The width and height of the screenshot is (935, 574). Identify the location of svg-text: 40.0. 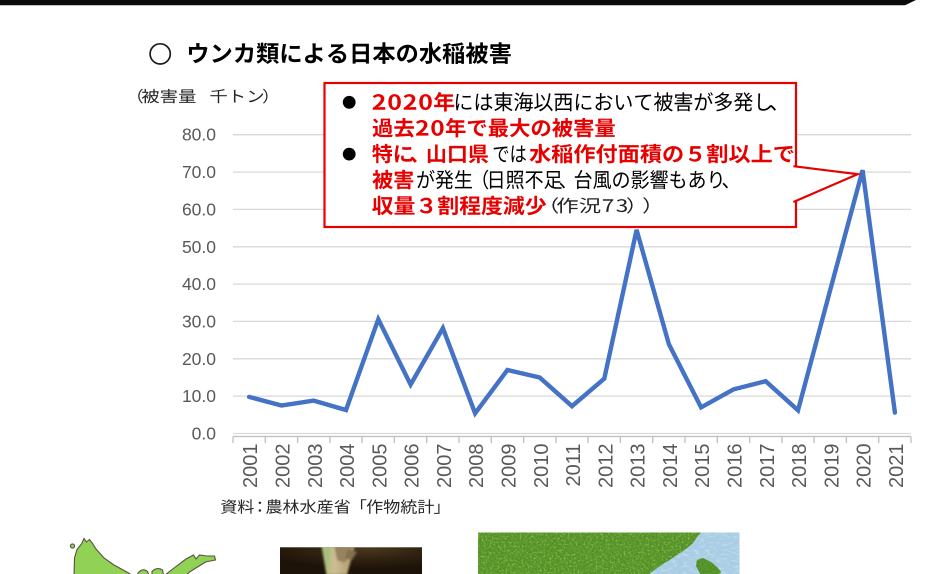
(199, 284).